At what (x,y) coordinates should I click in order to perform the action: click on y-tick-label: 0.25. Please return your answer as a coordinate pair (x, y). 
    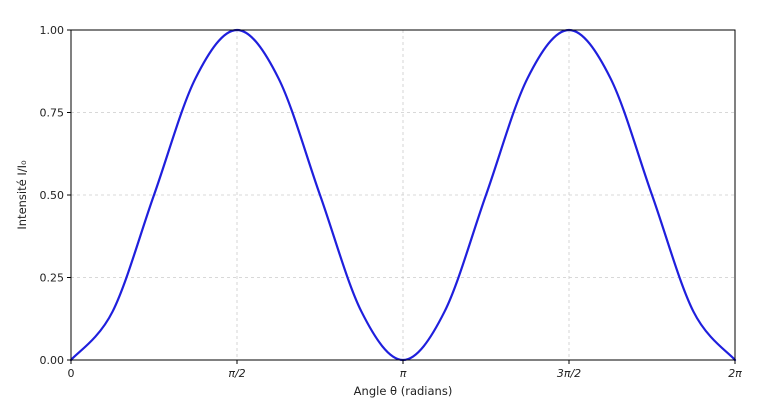
    Looking at the image, I should click on (52, 278).